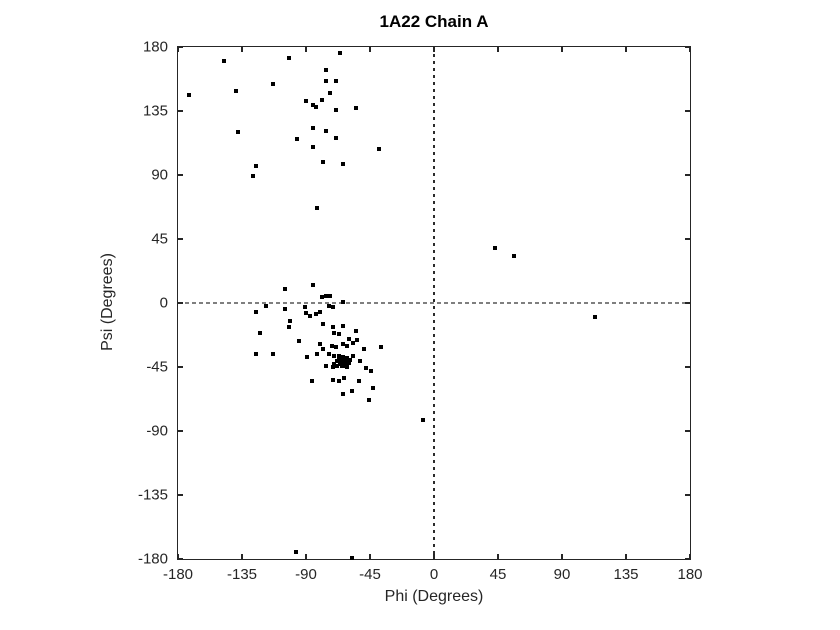  I want to click on y-tick-label: 90, so click(159, 175).